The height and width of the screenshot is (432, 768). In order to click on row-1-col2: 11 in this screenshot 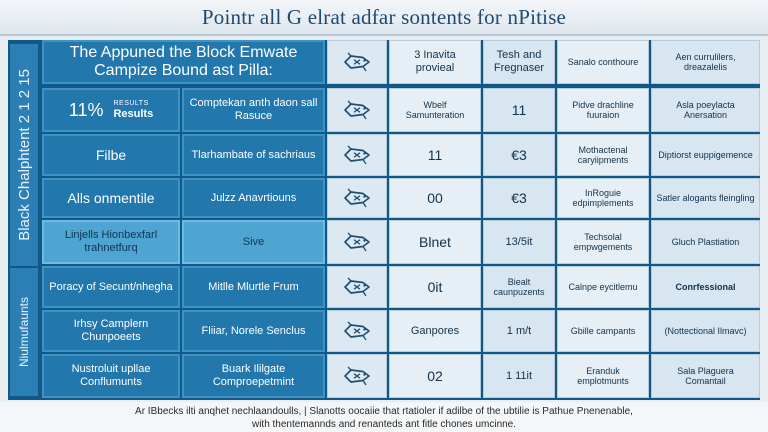, I will do `click(519, 110)`.